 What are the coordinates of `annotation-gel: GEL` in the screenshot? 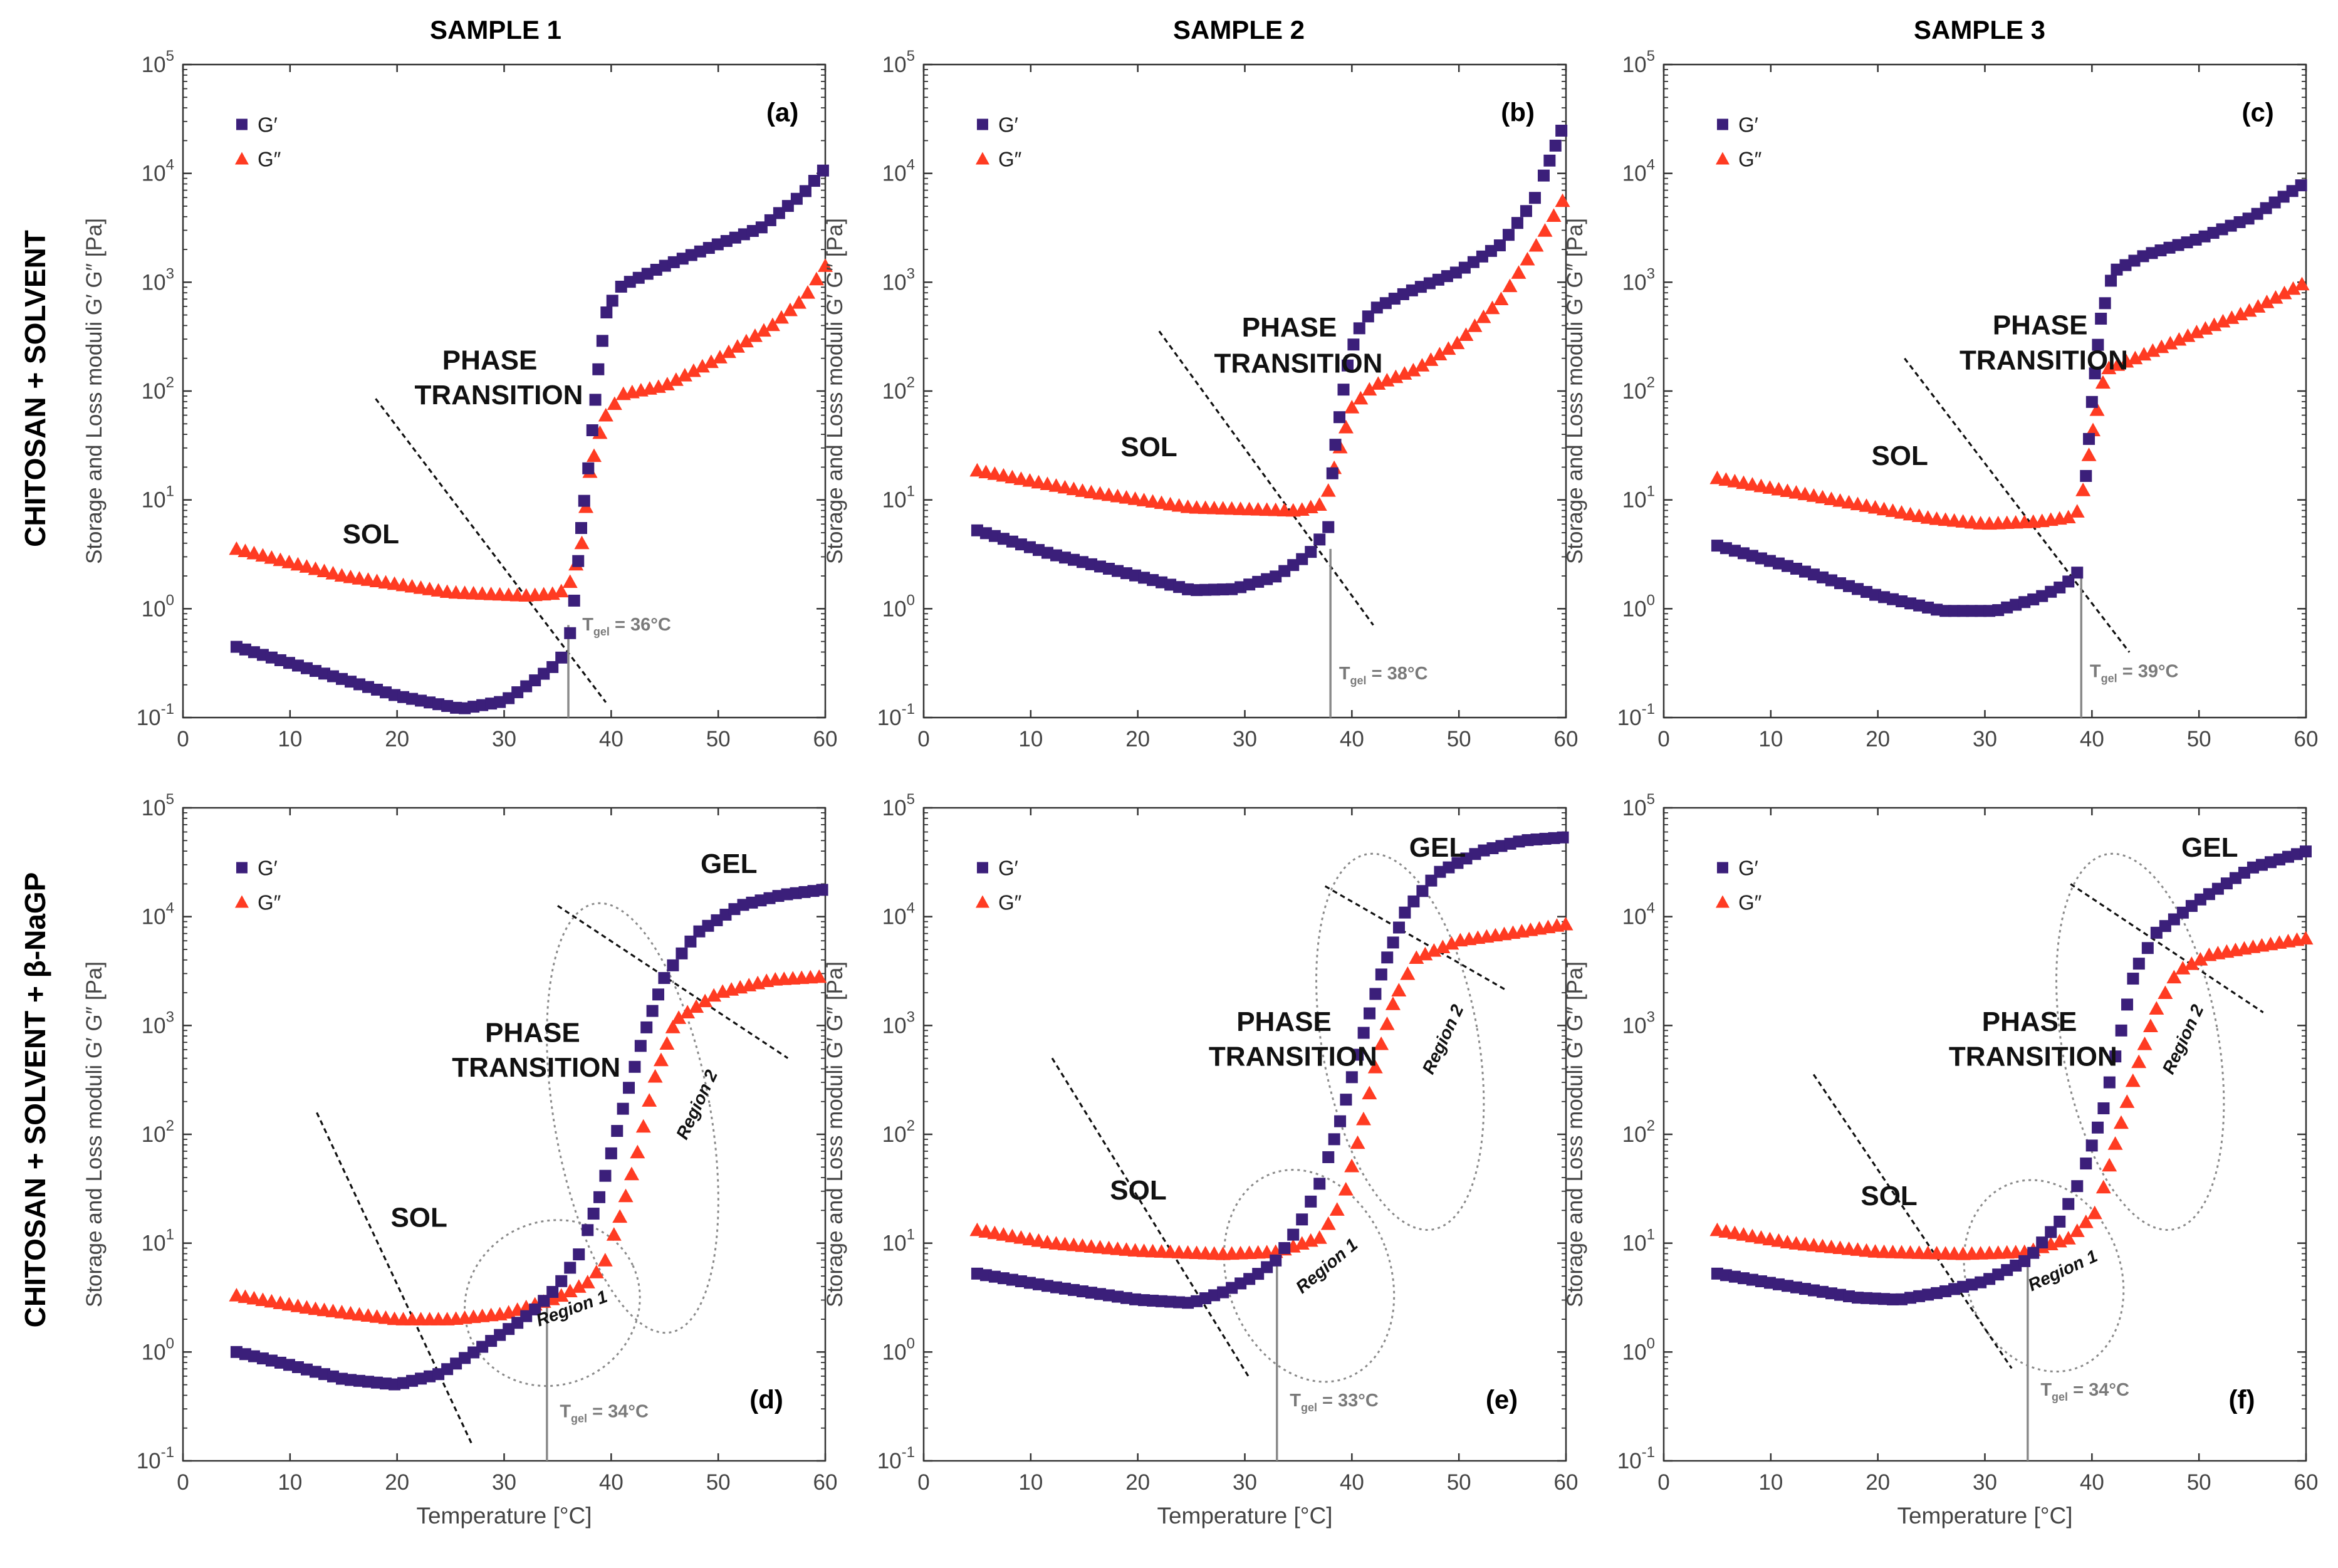 It's located at (2209, 847).